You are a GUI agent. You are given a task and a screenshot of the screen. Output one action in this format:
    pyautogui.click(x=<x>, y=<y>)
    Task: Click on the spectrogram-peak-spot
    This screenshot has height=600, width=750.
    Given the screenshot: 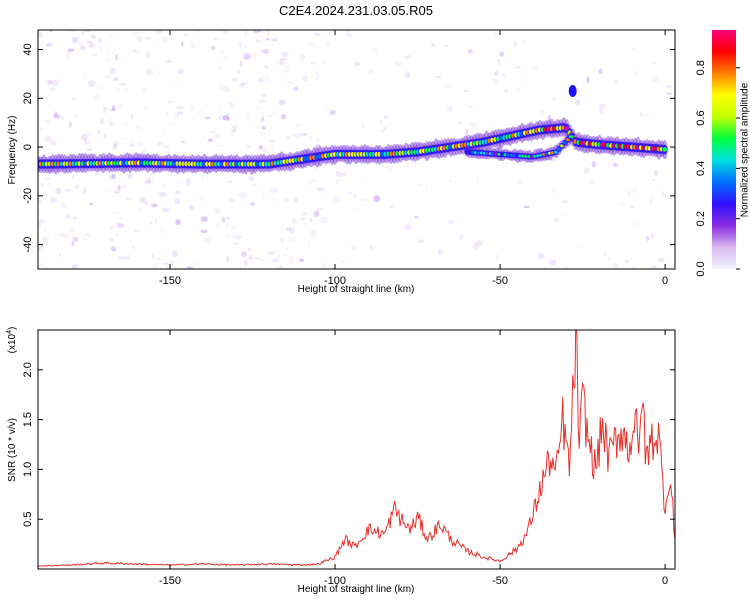 What is the action you would take?
    pyautogui.click(x=572, y=90)
    